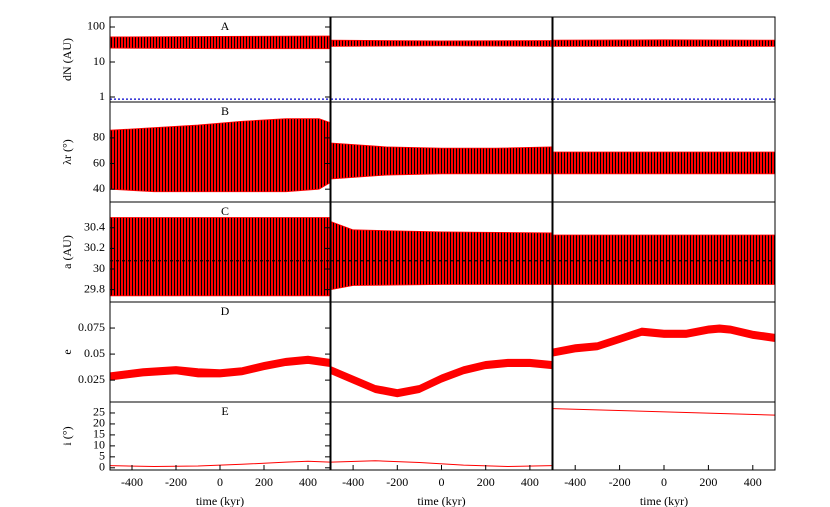 The image size is (830, 507). Describe the element at coordinates (94, 288) in the screenshot. I see `y-tick-label: 29.8` at that location.